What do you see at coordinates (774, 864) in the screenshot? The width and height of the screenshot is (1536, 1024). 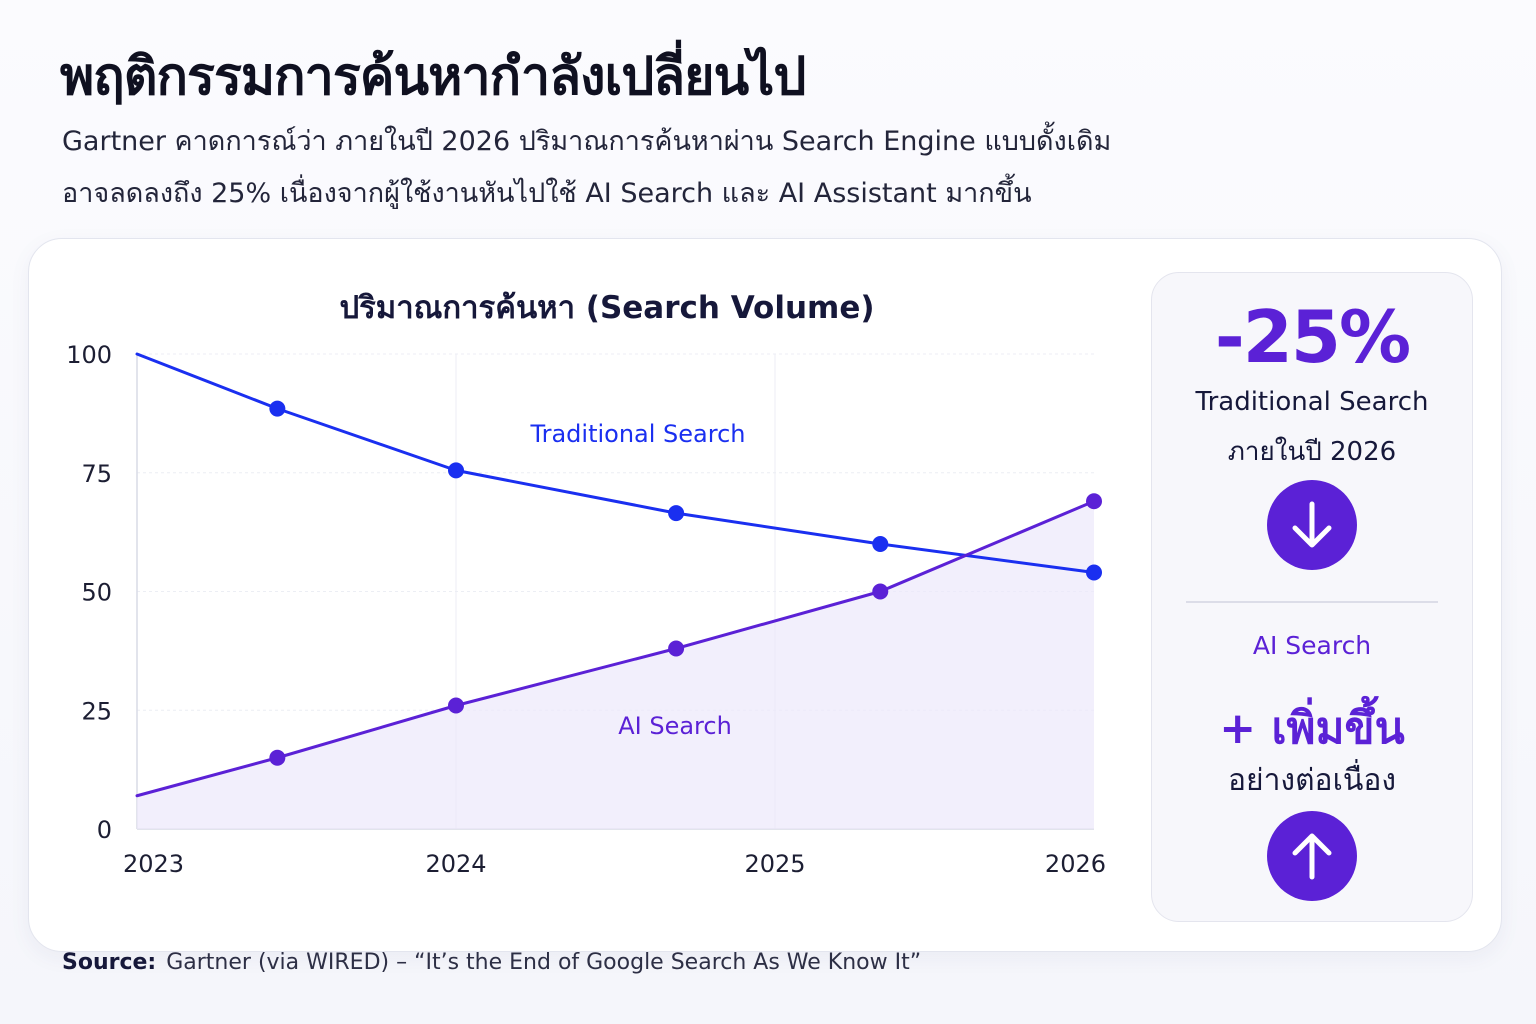 I see `x-tick-label: 2025` at bounding box center [774, 864].